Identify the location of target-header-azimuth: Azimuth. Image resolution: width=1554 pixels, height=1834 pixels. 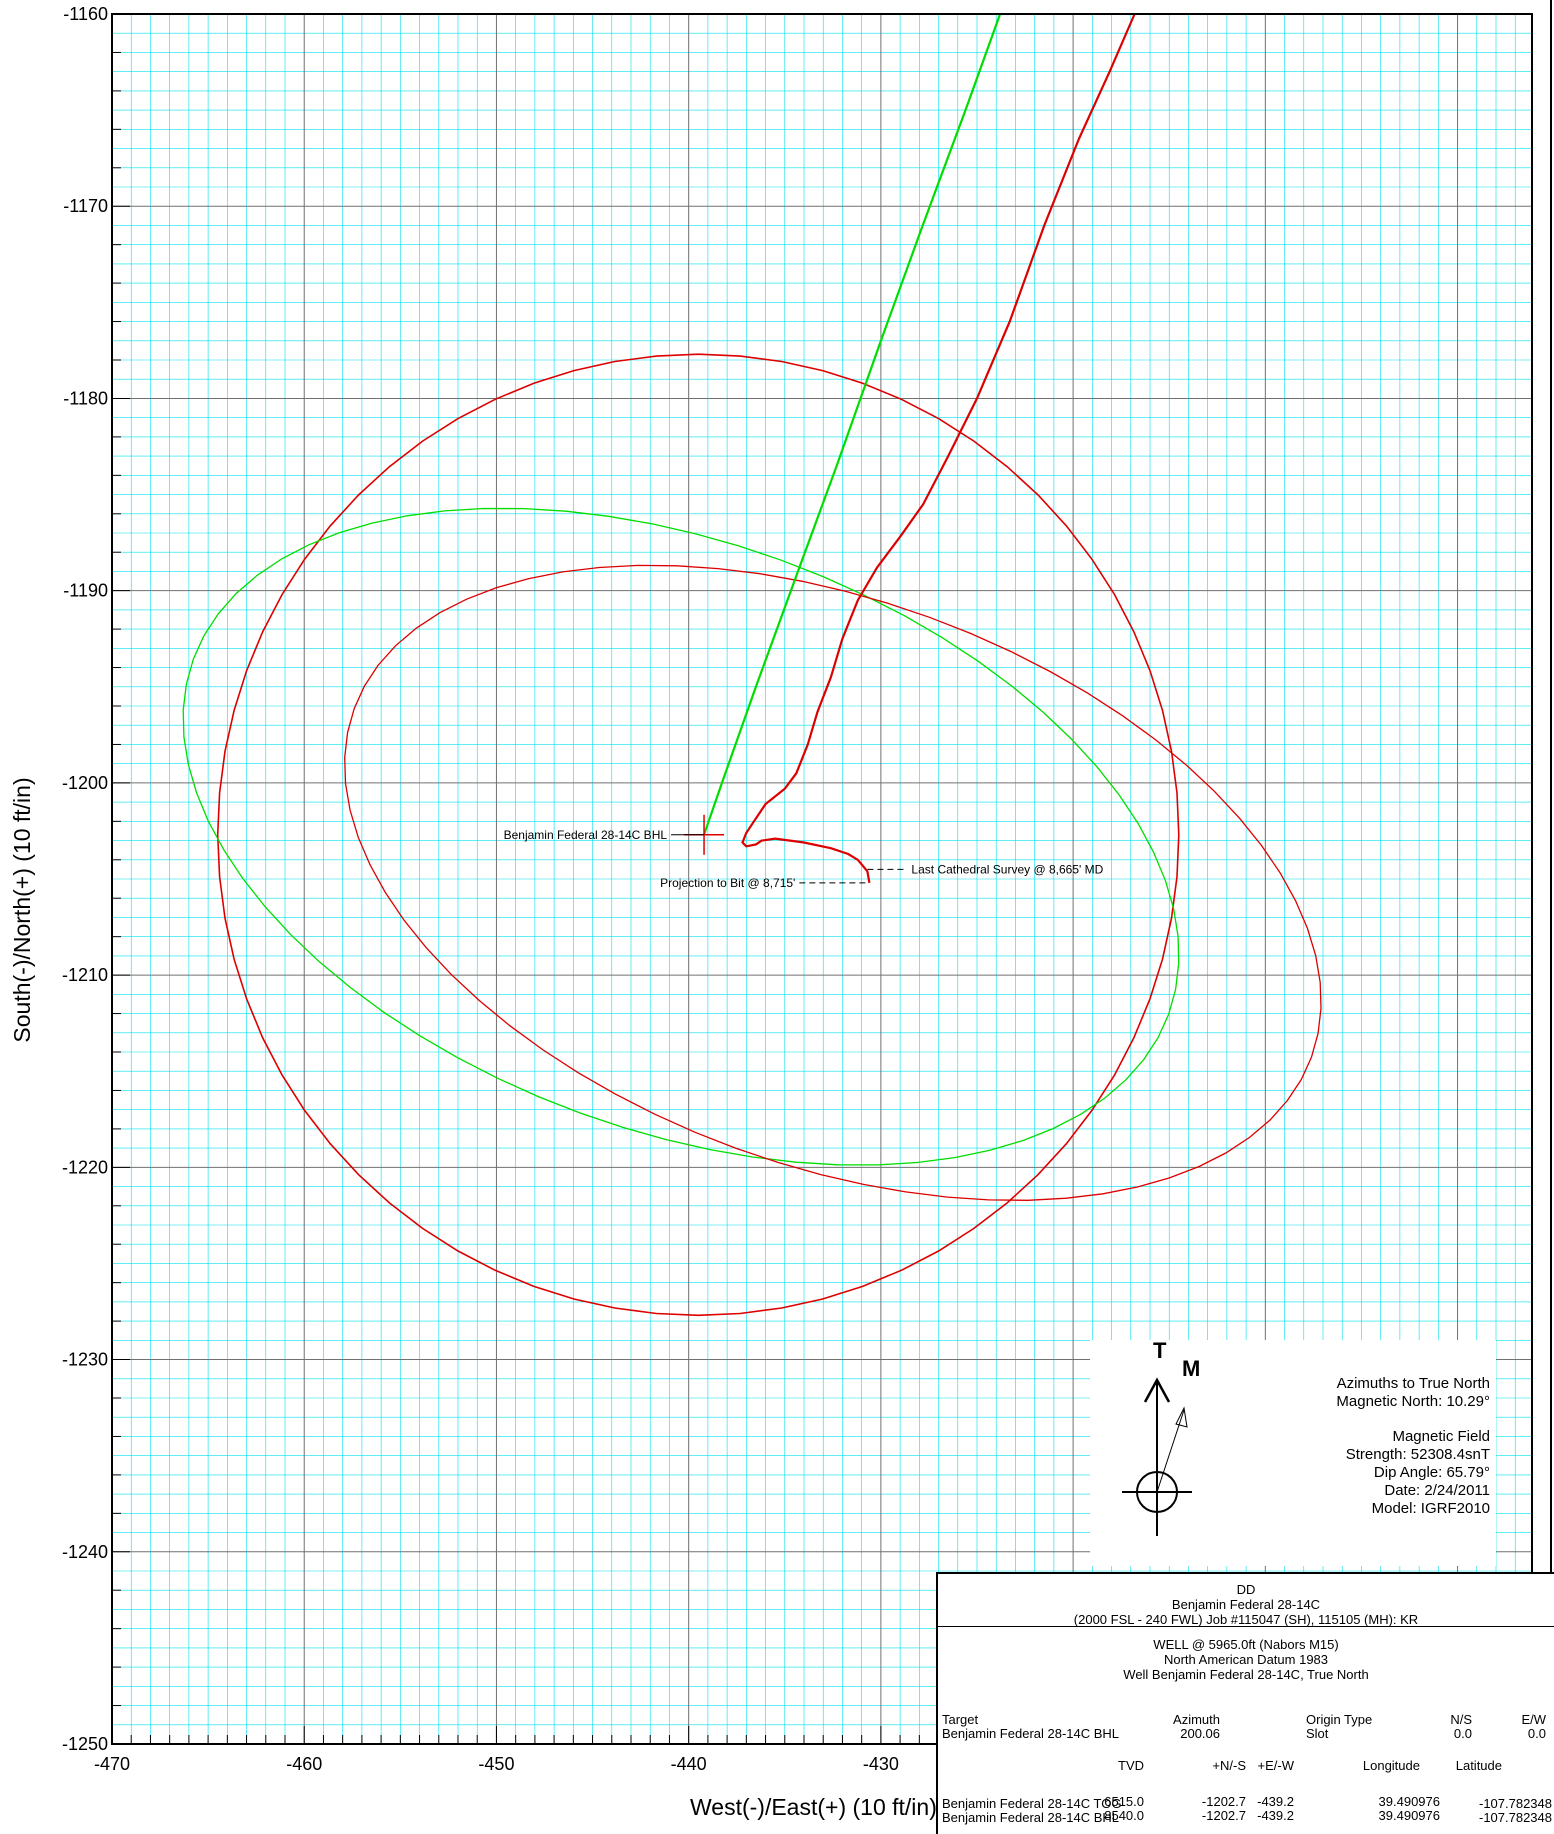
(1196, 1719).